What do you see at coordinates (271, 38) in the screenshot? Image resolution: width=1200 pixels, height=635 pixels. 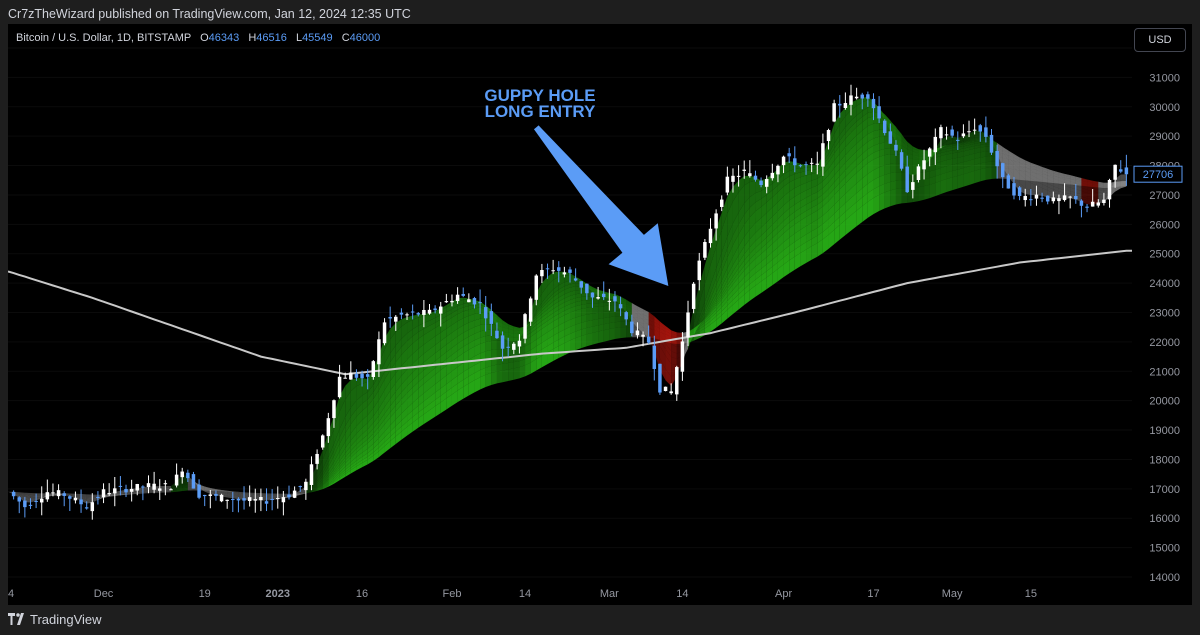 I see `high-value: 46516` at bounding box center [271, 38].